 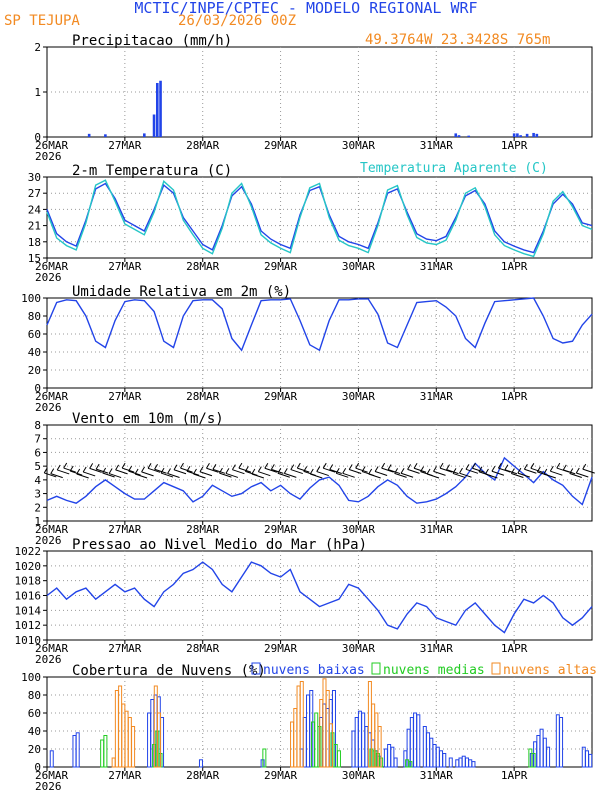 I want to click on xtick-label-4-3: 29MAR, so click(x=280, y=648).